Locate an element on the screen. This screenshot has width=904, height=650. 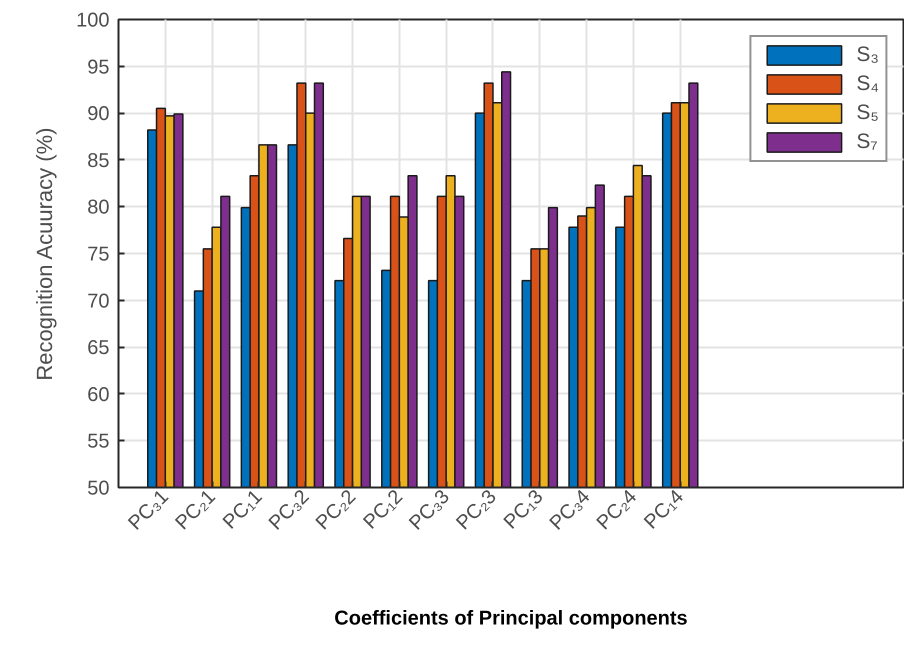
y-tick-label: 90 is located at coordinates (98, 114).